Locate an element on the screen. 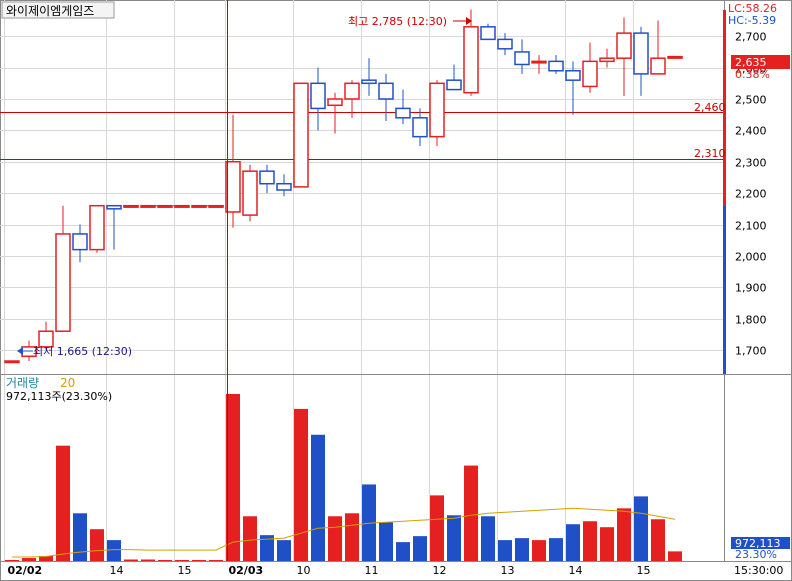  price-tick-label: 2,400 is located at coordinates (751, 131).